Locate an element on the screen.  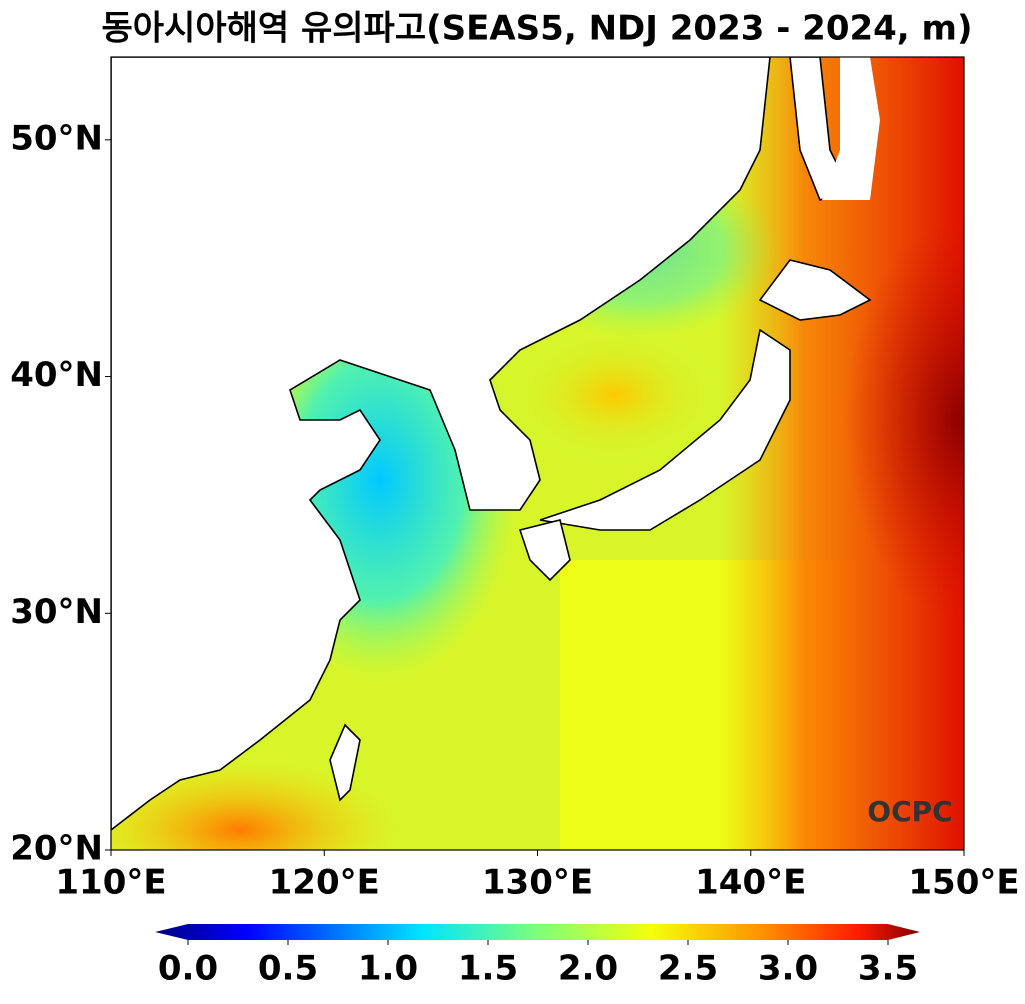
x-tick-label: 140°E is located at coordinates (750, 883).